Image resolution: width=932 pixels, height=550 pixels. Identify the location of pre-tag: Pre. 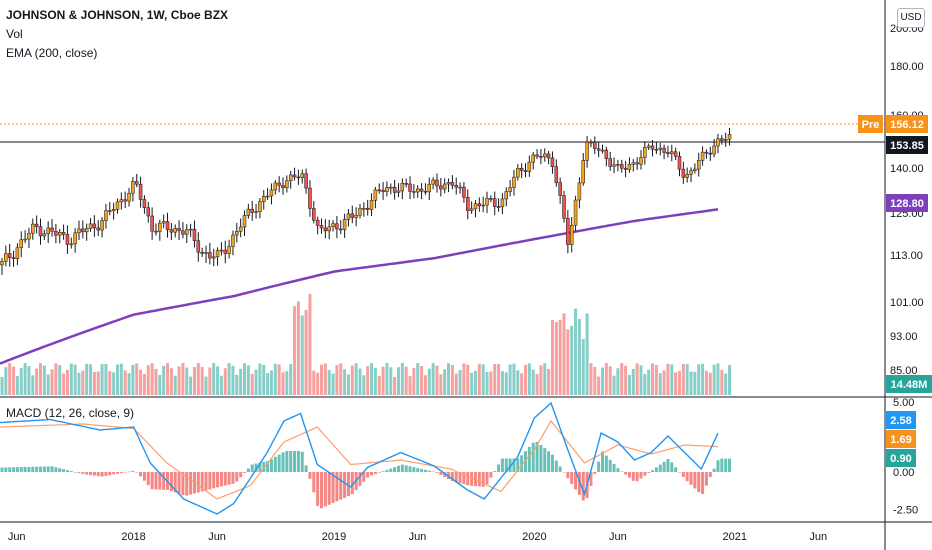
(871, 125).